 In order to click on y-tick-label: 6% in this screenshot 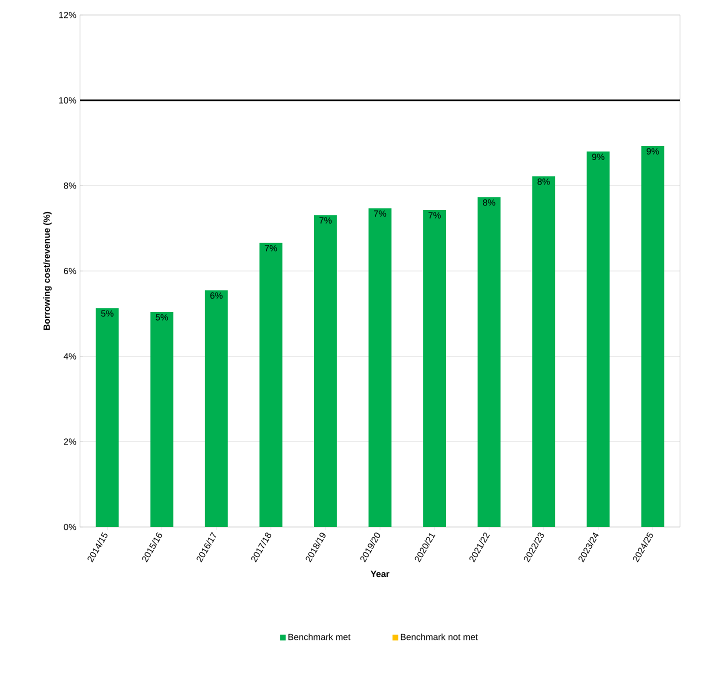, I will do `click(70, 271)`.